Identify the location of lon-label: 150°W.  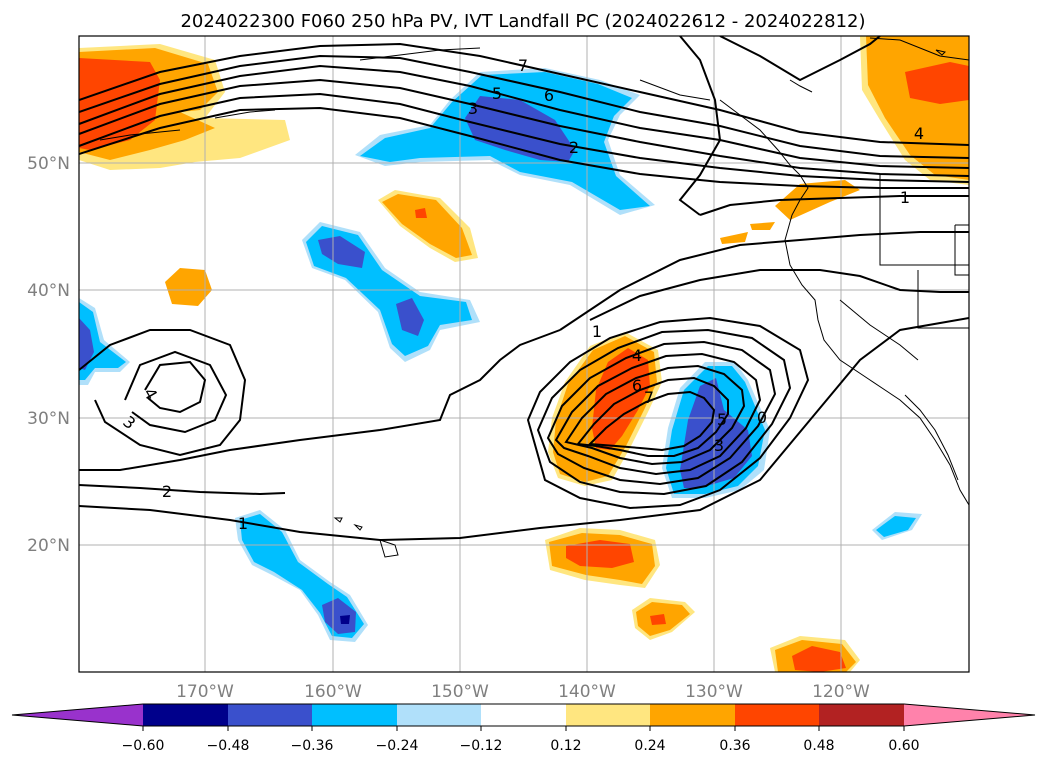
(460, 692).